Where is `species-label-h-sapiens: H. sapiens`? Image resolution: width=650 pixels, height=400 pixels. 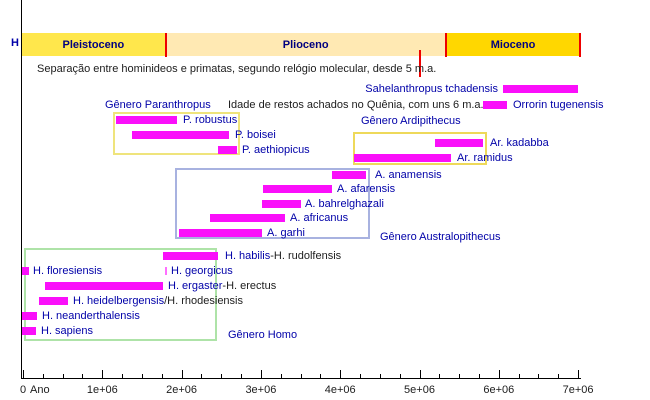 species-label-h-sapiens: H. sapiens is located at coordinates (67, 331).